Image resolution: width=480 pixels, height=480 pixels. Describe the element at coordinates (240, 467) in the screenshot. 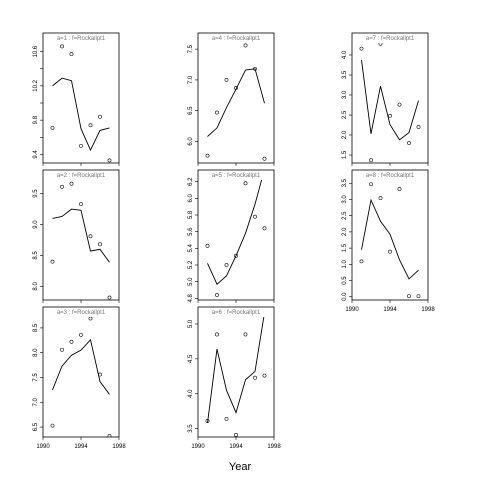

I see `x-axis-title: Year` at that location.